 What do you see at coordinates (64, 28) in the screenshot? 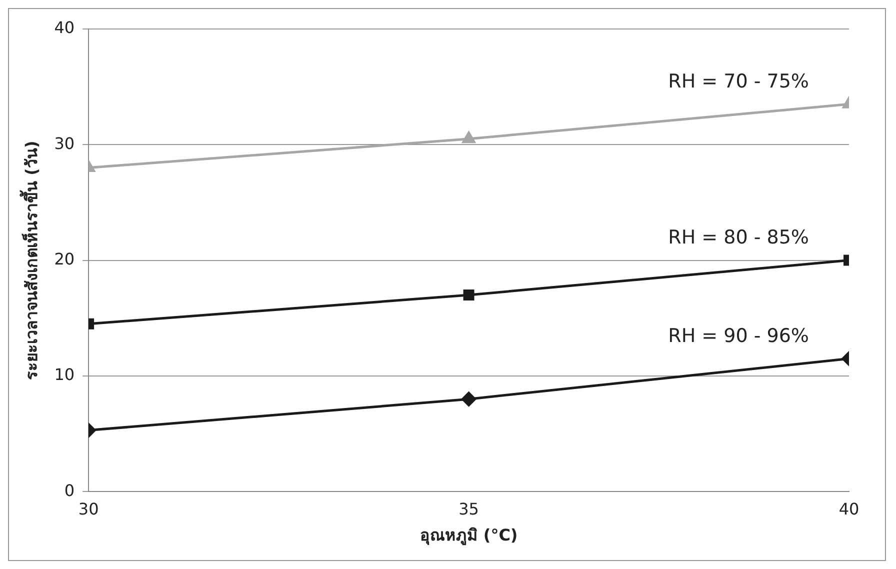
I see `y-tick-label: 40` at bounding box center [64, 28].